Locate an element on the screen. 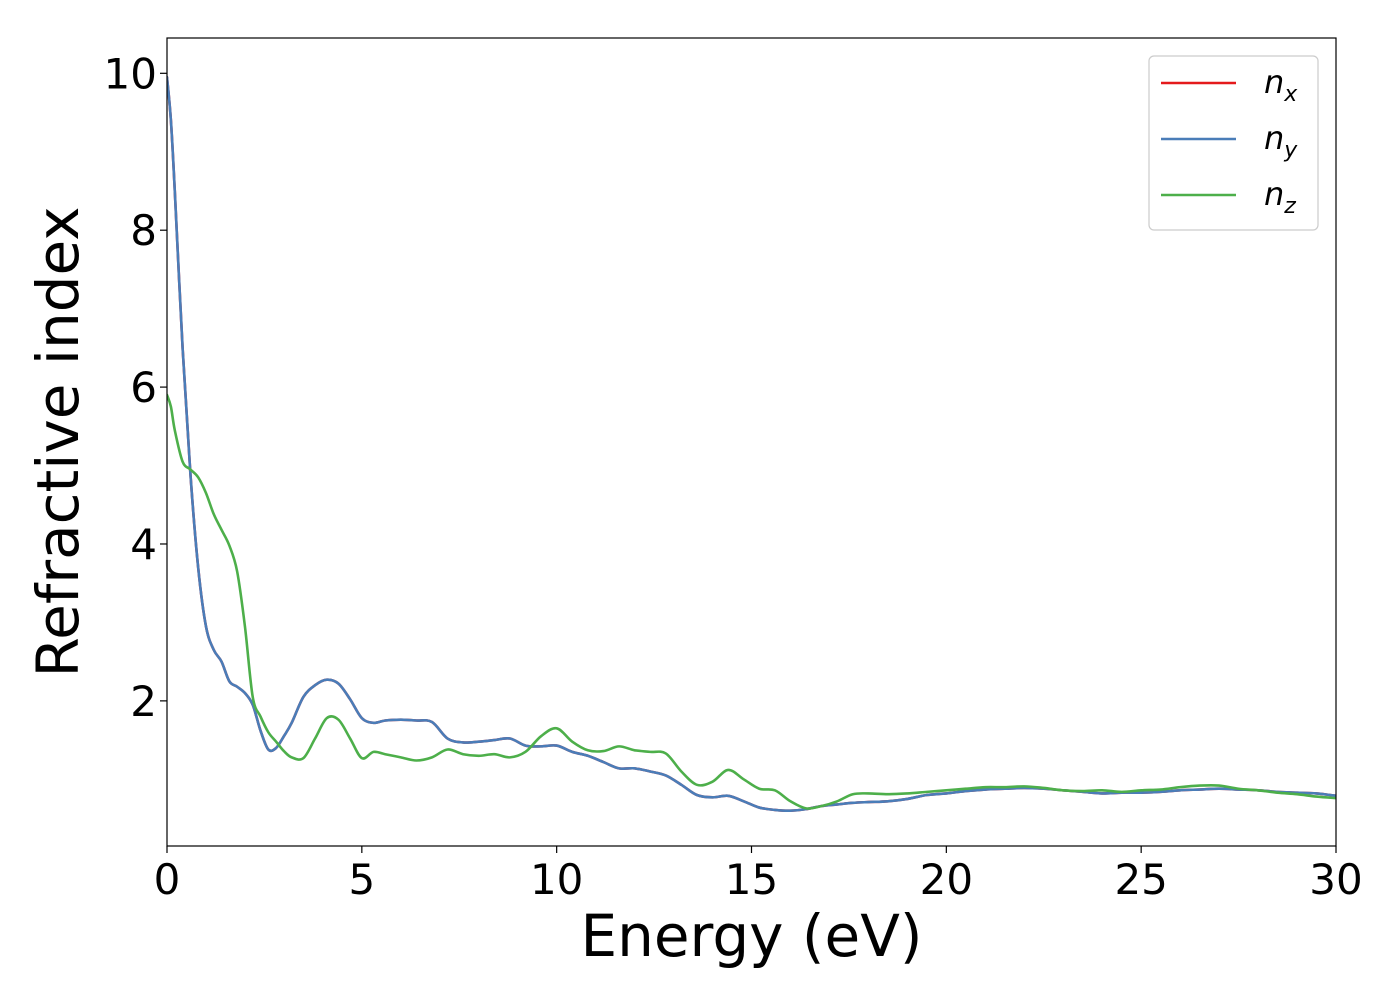 The image size is (1400, 1000). y-tick-label: 4 is located at coordinates (143, 544).